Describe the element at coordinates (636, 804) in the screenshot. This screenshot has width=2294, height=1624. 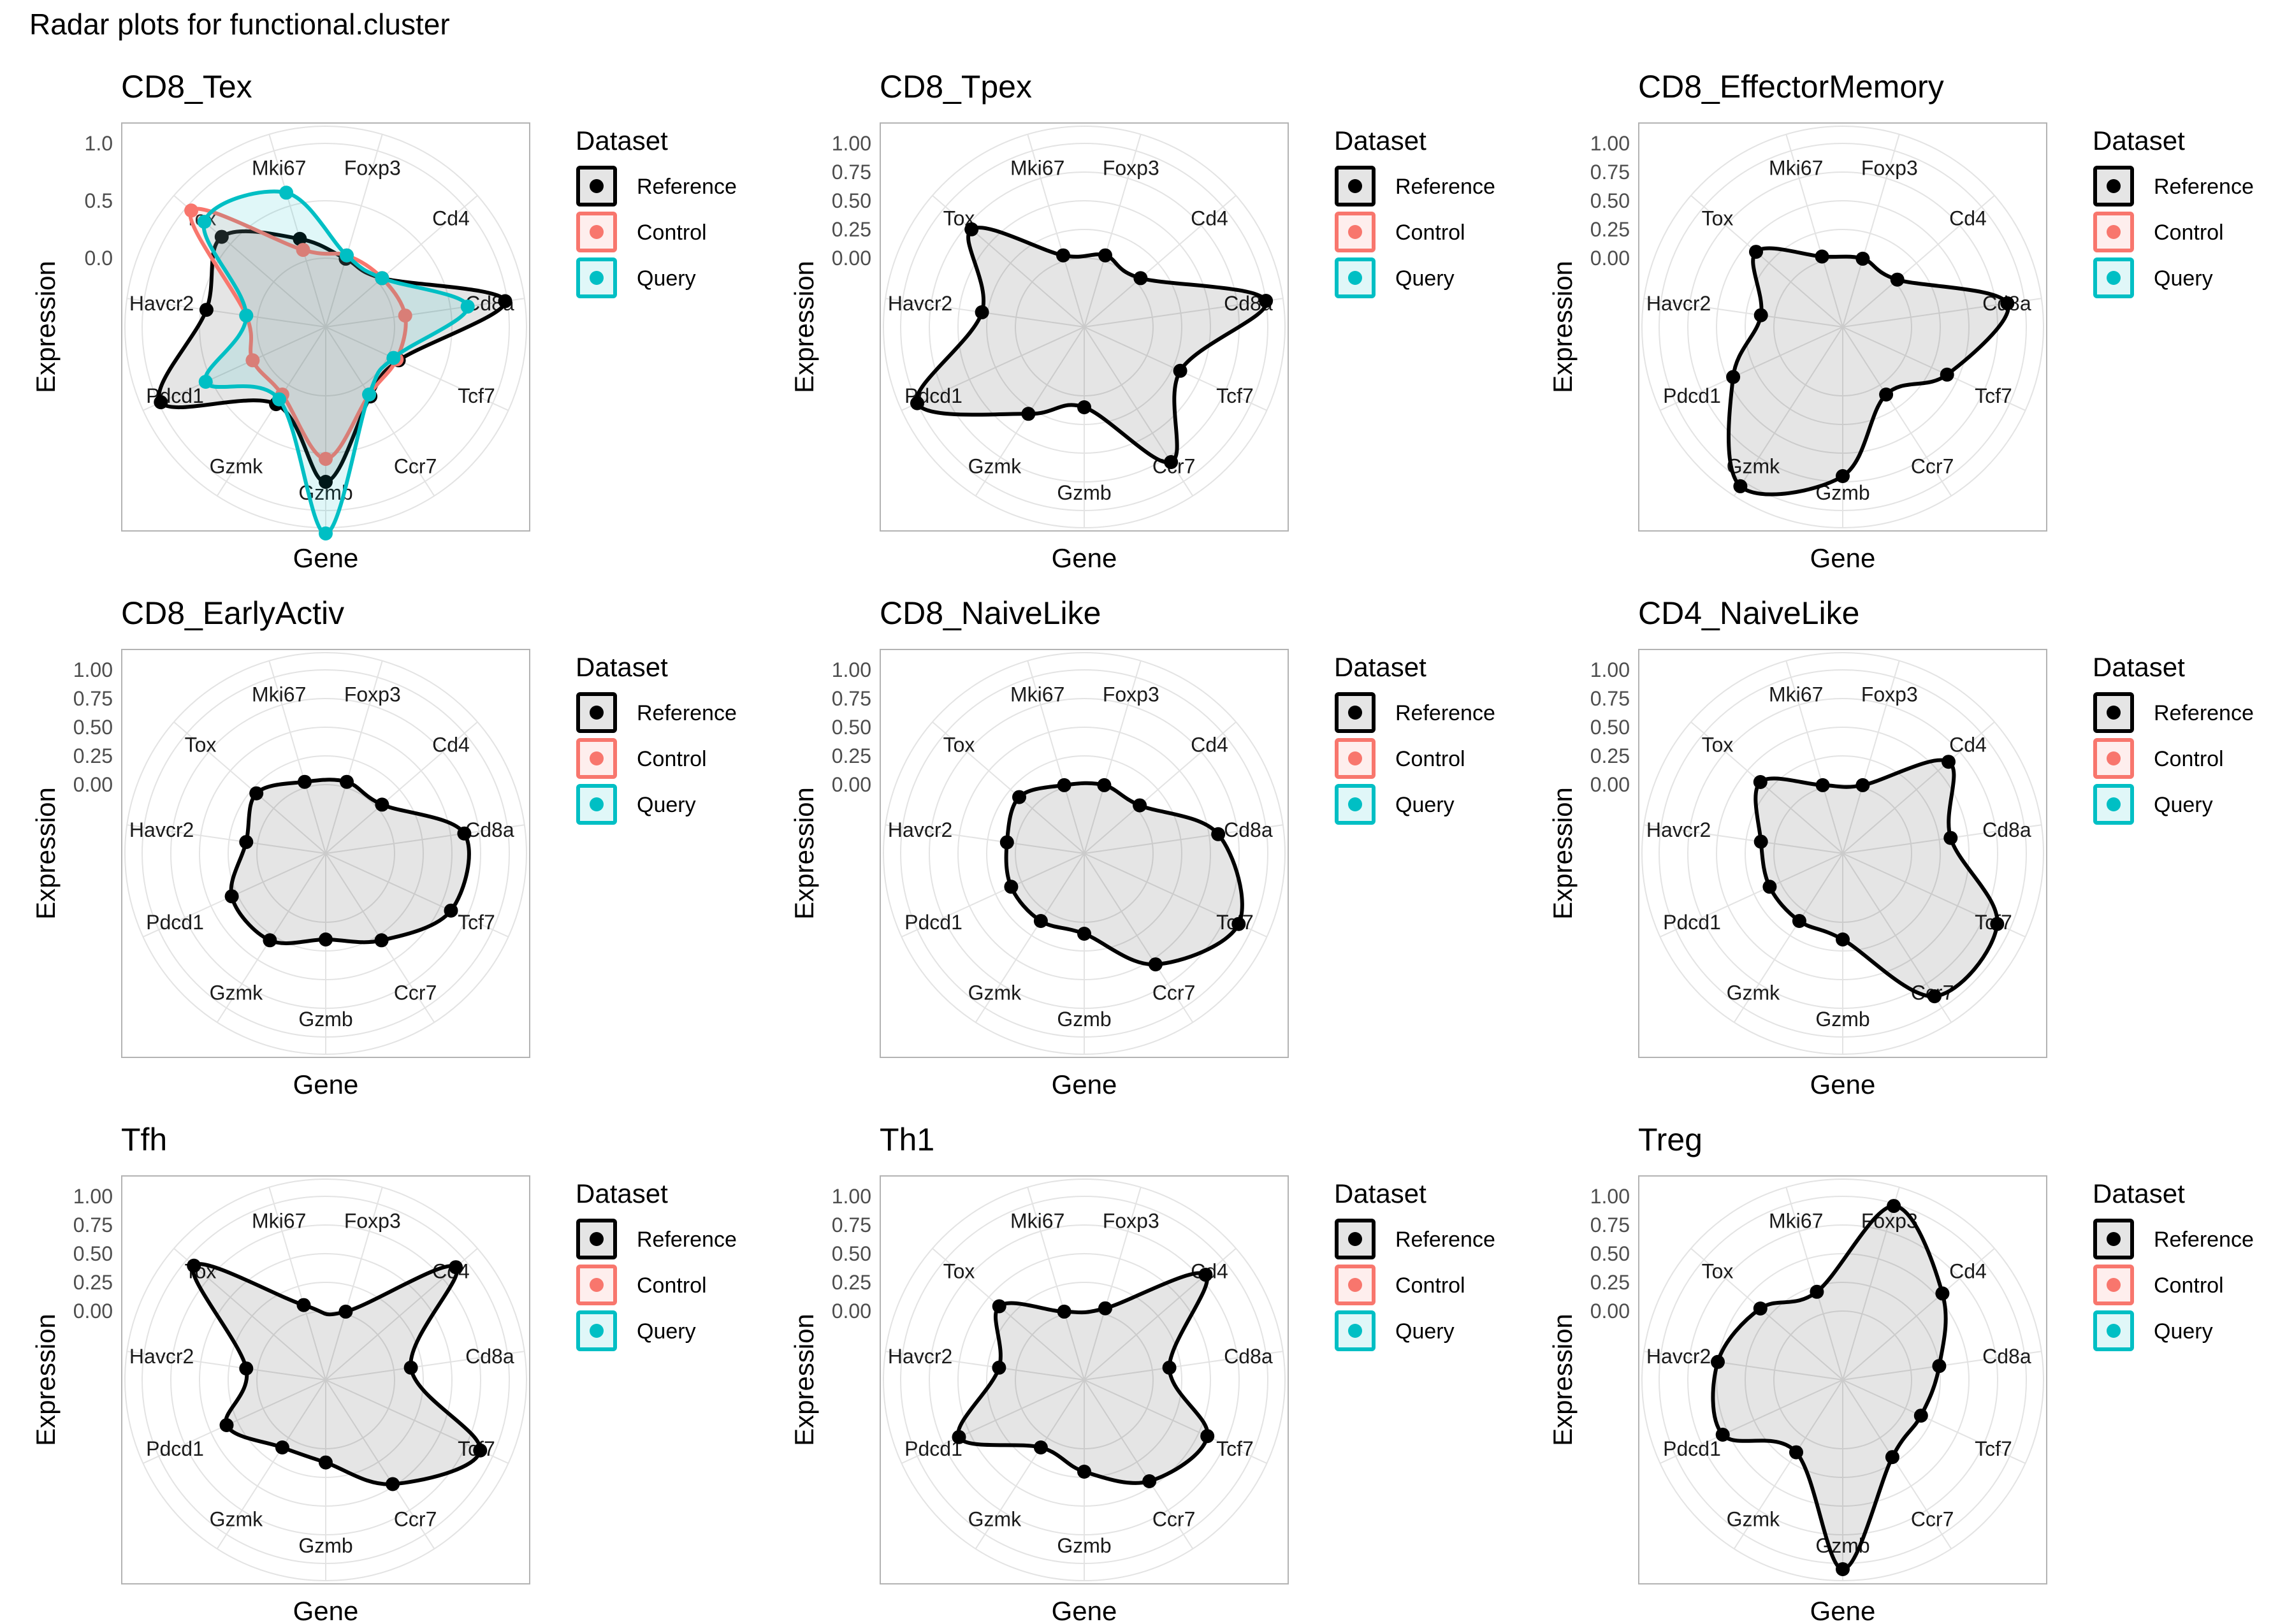
I see `legend-entry-query: Query` at that location.